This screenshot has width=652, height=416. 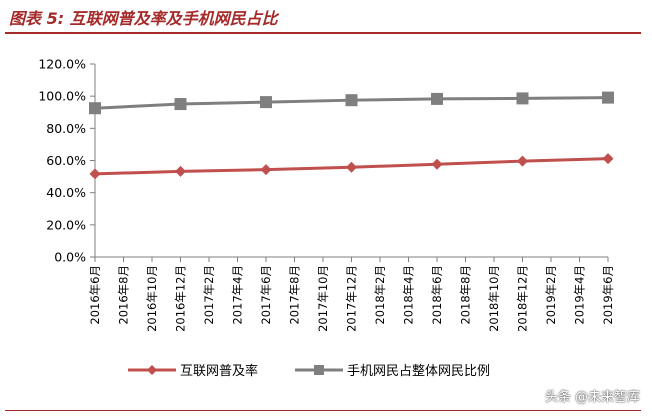 What do you see at coordinates (437, 295) in the screenshot?
I see `x-tick-label: 2018年6月` at bounding box center [437, 295].